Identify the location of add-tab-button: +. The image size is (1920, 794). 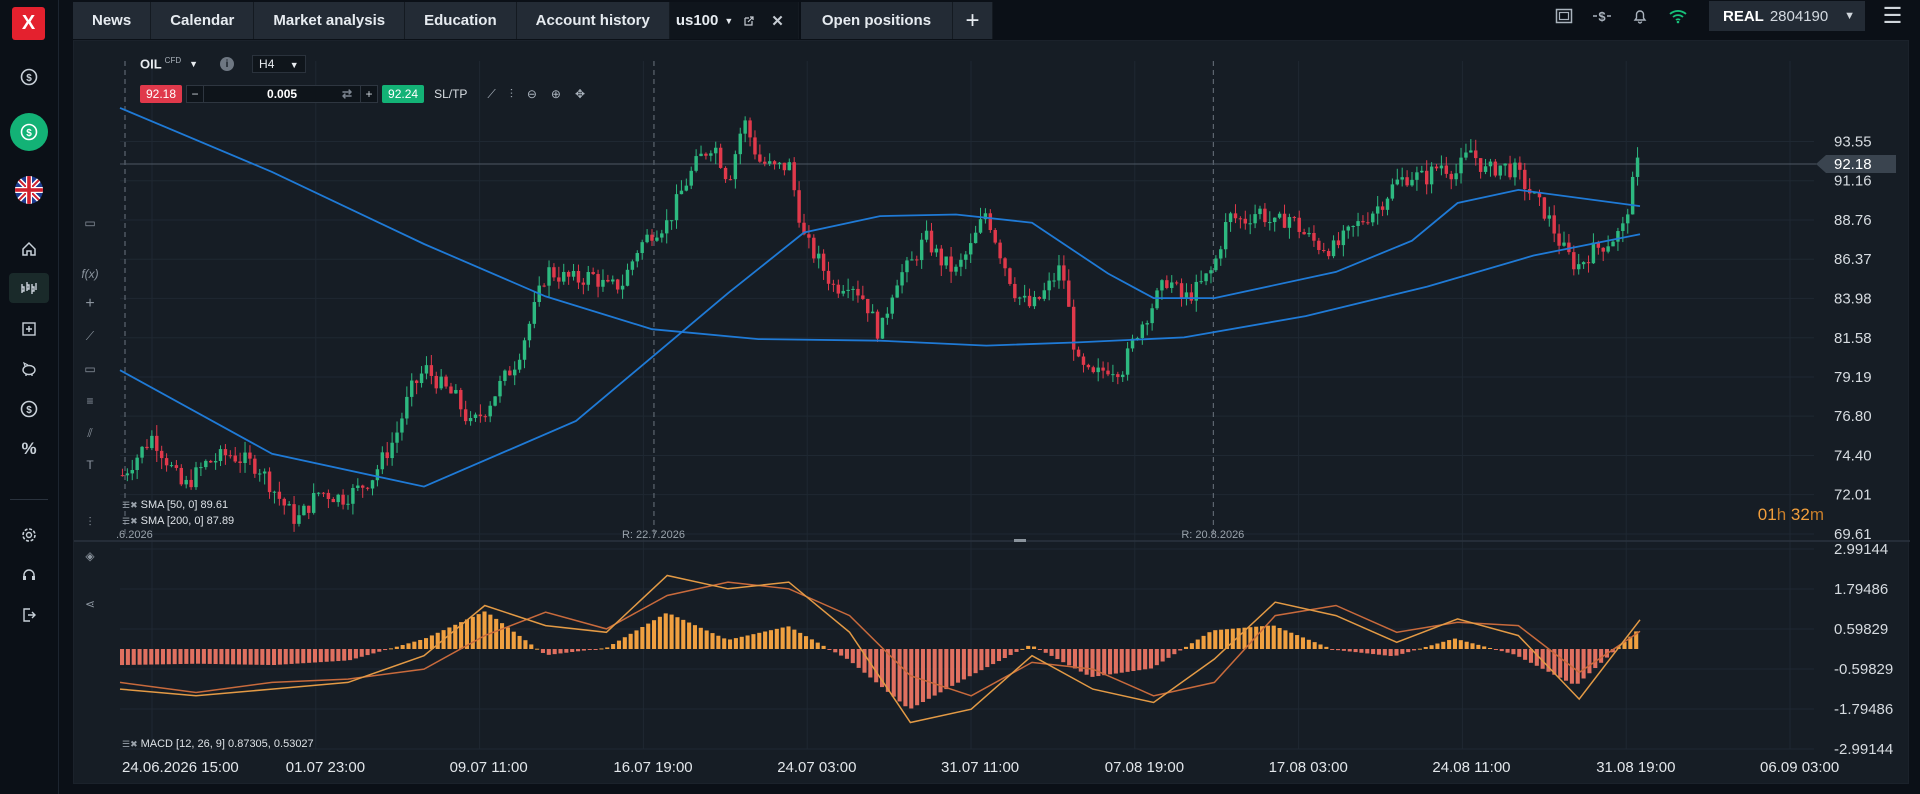
(973, 20).